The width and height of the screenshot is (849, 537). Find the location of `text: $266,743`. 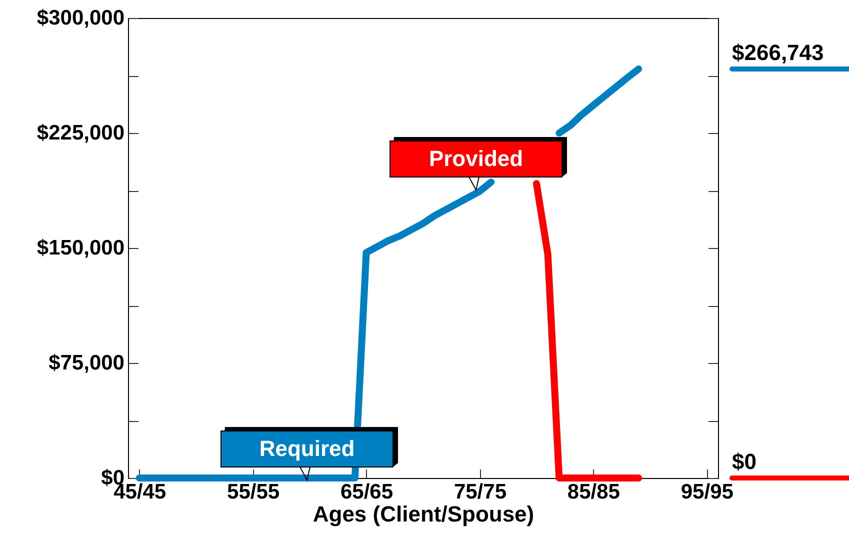

text: $266,743 is located at coordinates (778, 52).